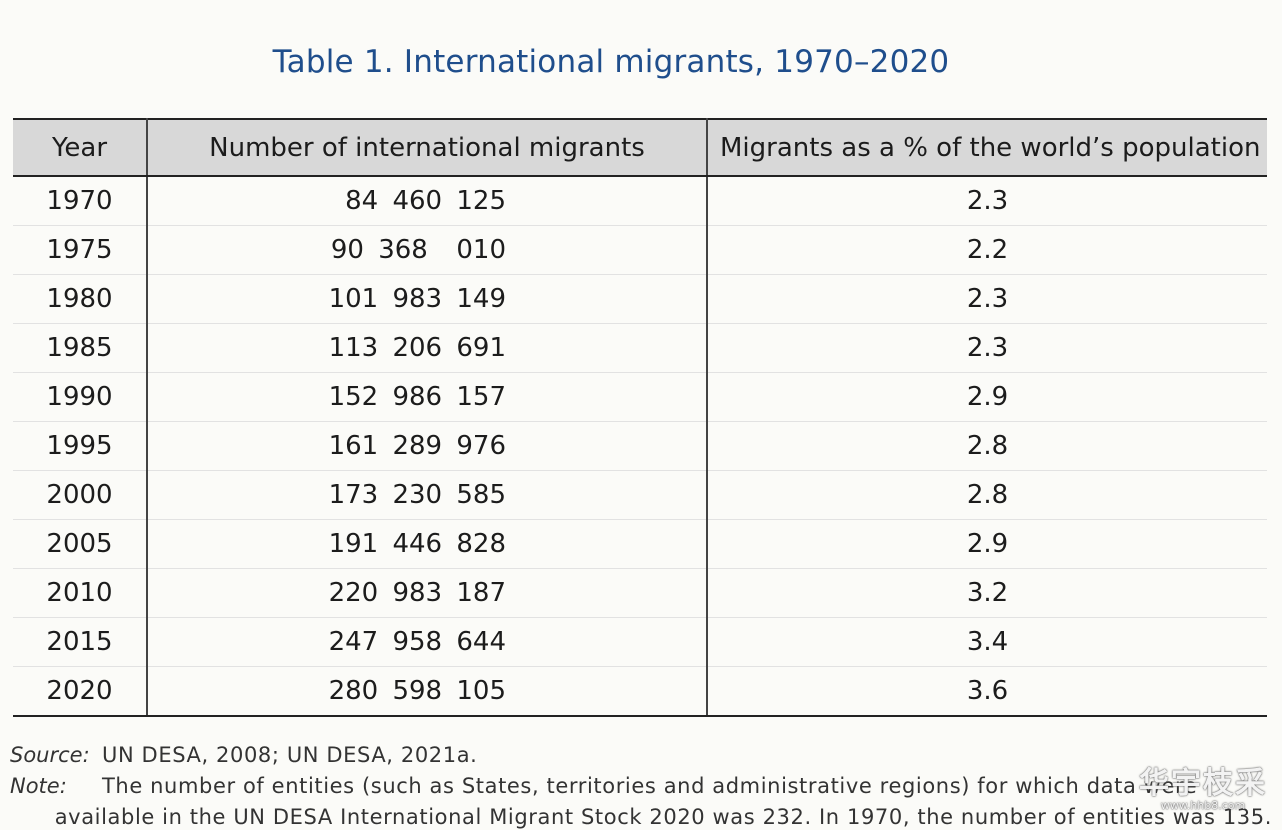 The width and height of the screenshot is (1282, 830). I want to click on table-row: 1970 84 460 125 2.3, so click(640, 201).